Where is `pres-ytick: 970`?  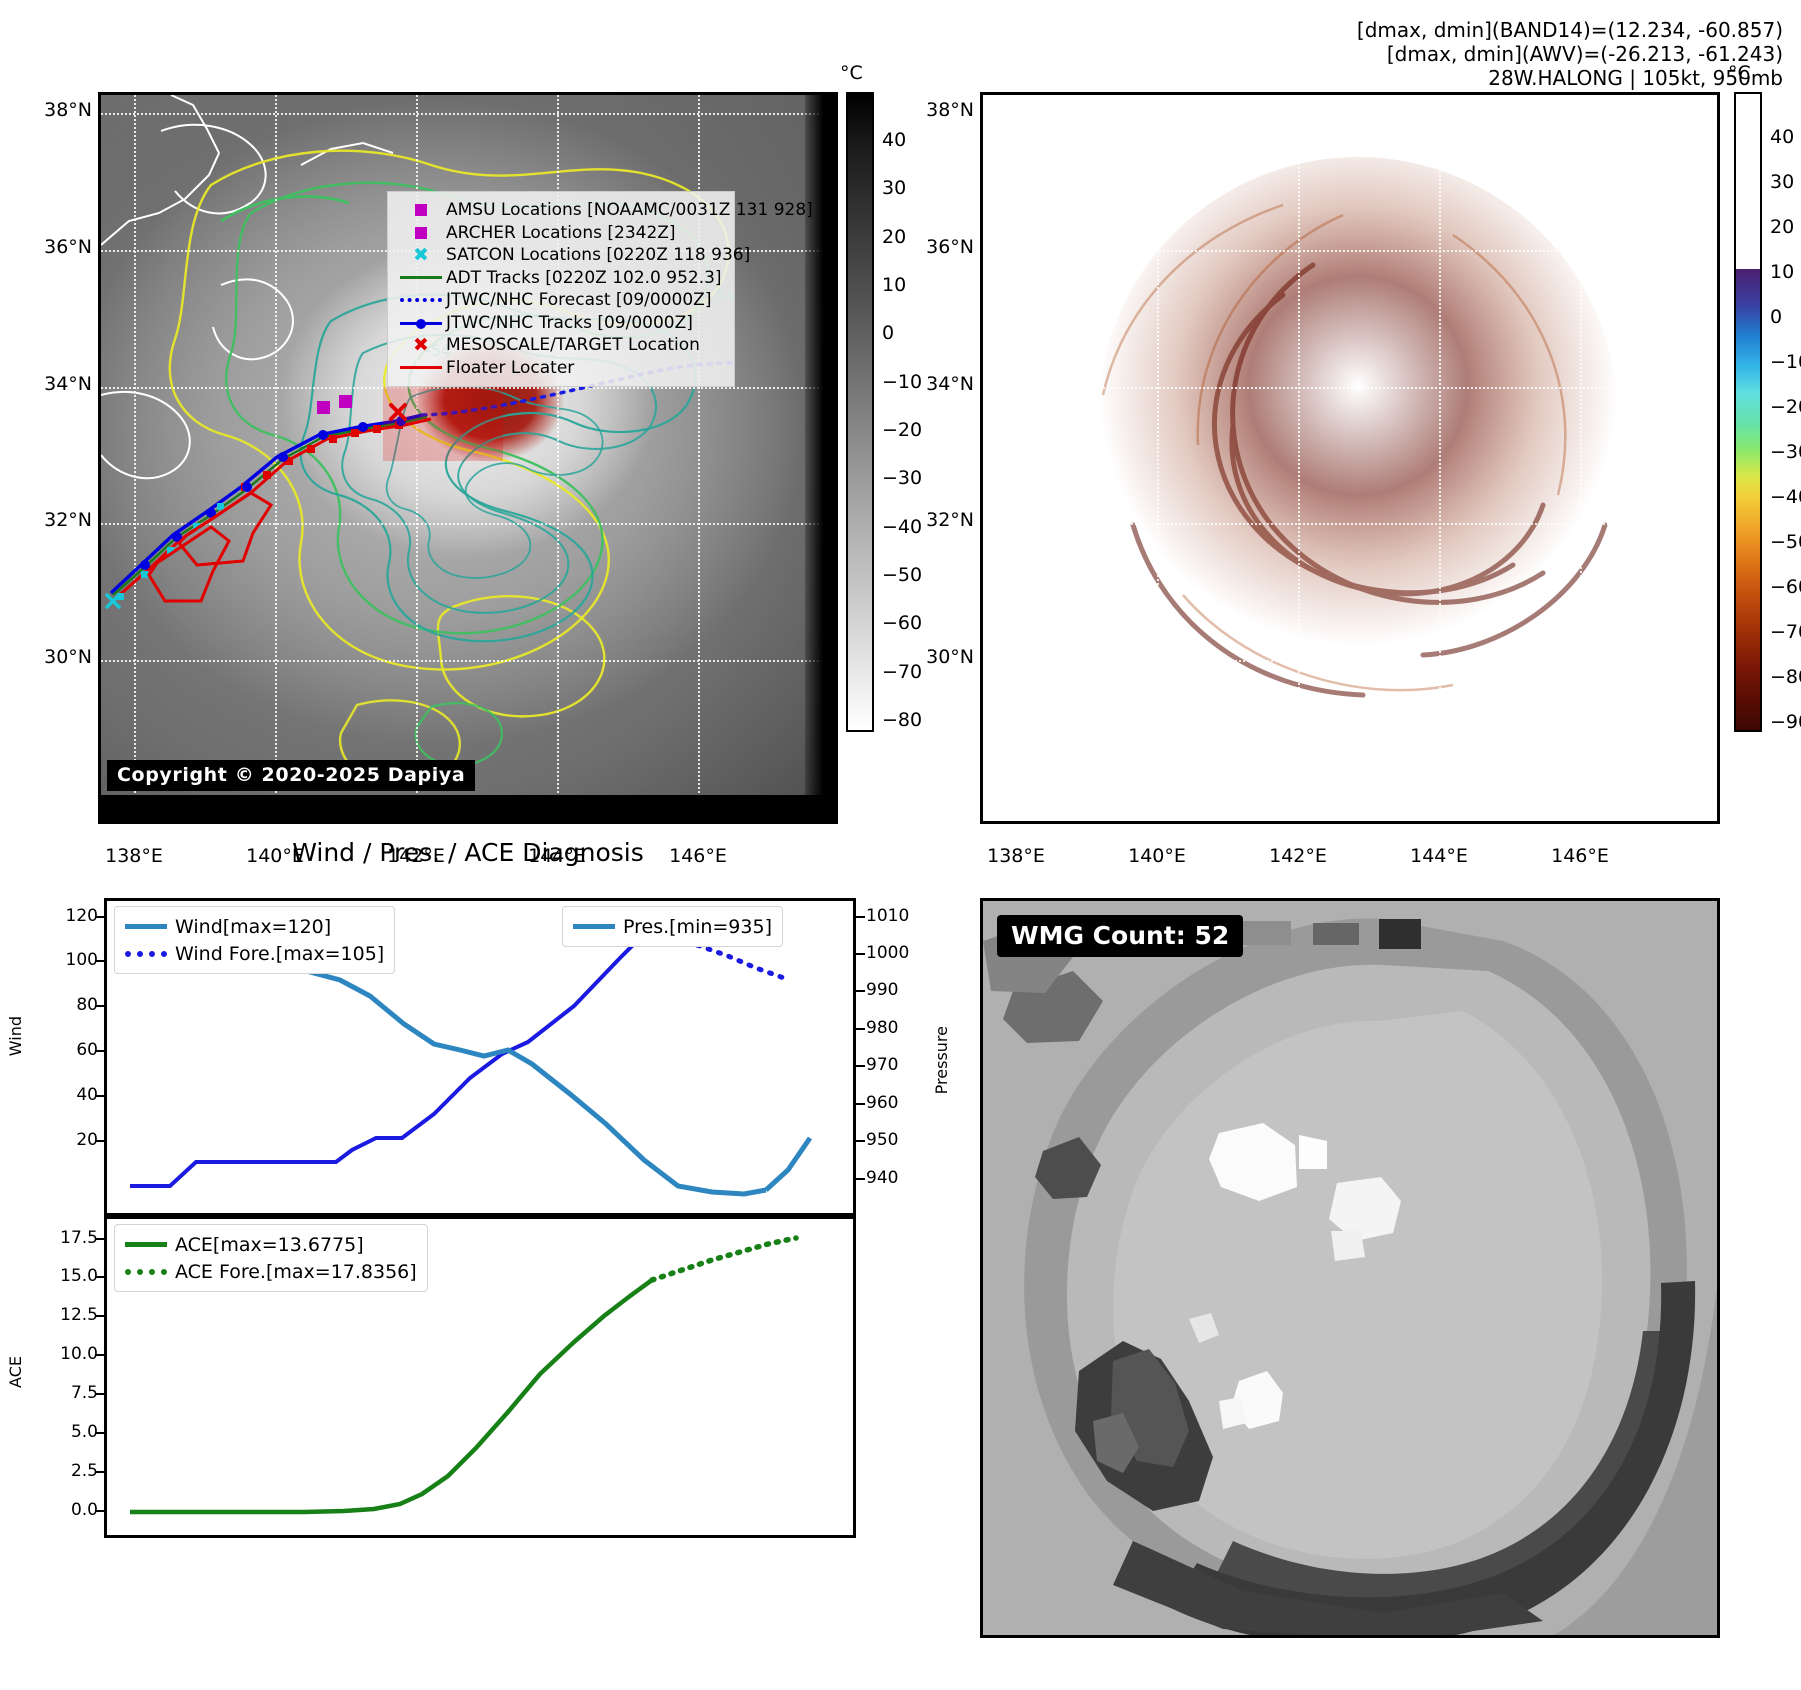
pres-ytick: 970 is located at coordinates (882, 1065).